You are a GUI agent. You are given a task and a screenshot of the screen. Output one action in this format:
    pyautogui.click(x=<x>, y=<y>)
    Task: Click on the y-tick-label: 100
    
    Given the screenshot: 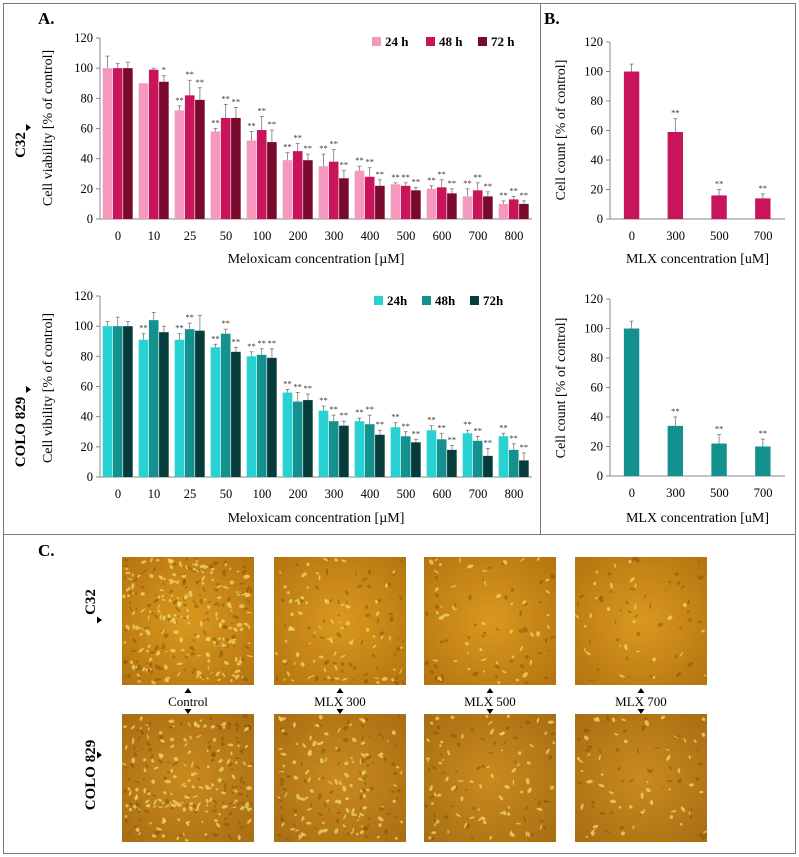 What is the action you would take?
    pyautogui.click(x=83, y=326)
    